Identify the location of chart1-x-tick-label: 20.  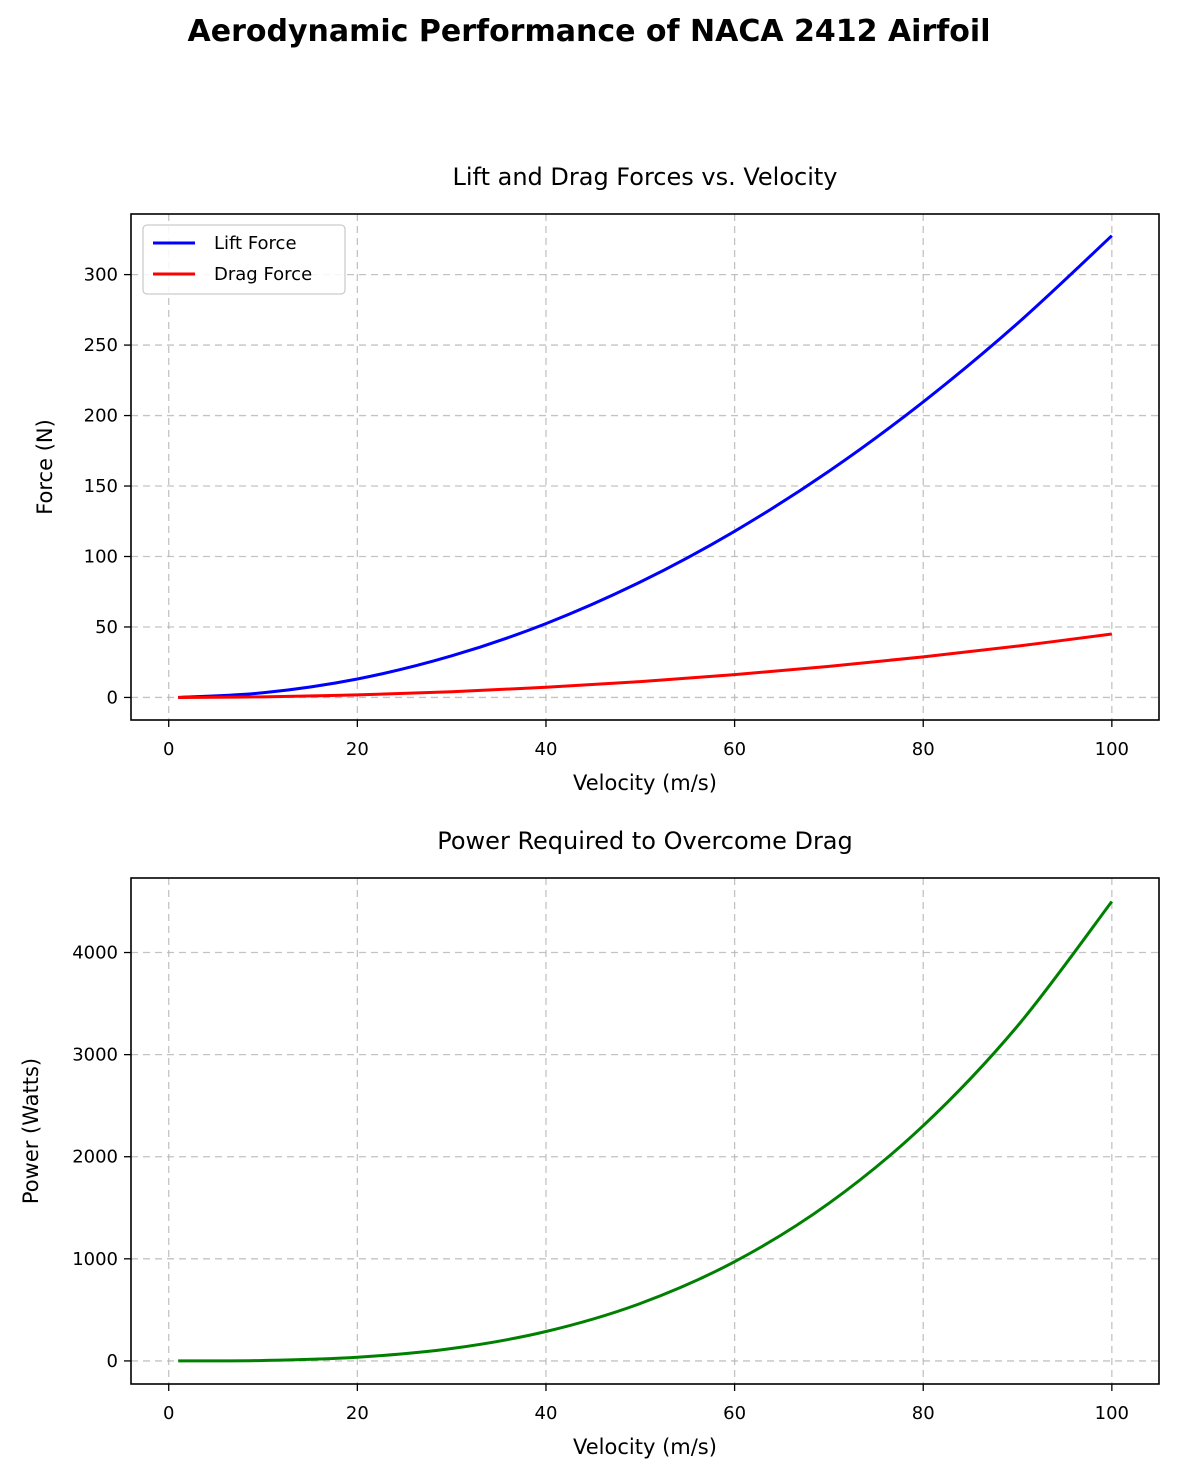
(357, 749).